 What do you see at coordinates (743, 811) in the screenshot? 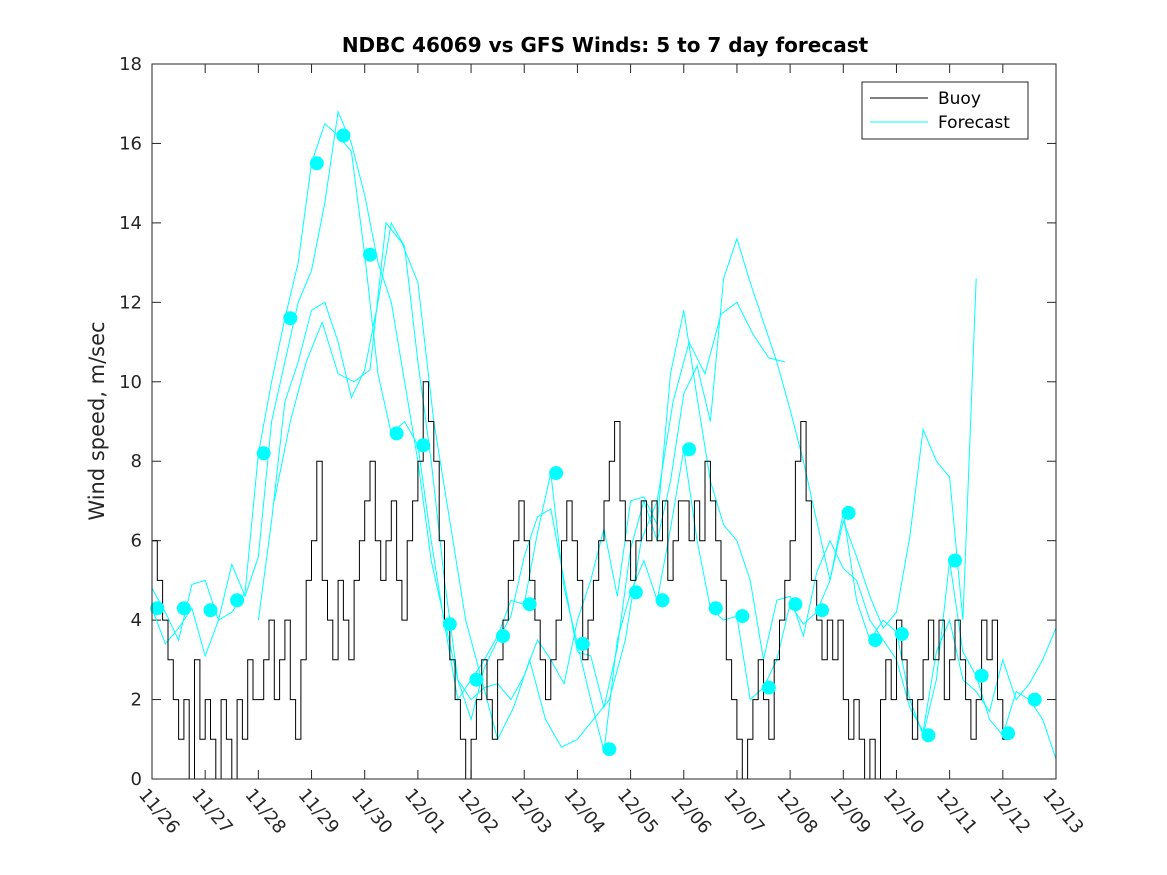
I see `x-tick-label-11: 12/07` at bounding box center [743, 811].